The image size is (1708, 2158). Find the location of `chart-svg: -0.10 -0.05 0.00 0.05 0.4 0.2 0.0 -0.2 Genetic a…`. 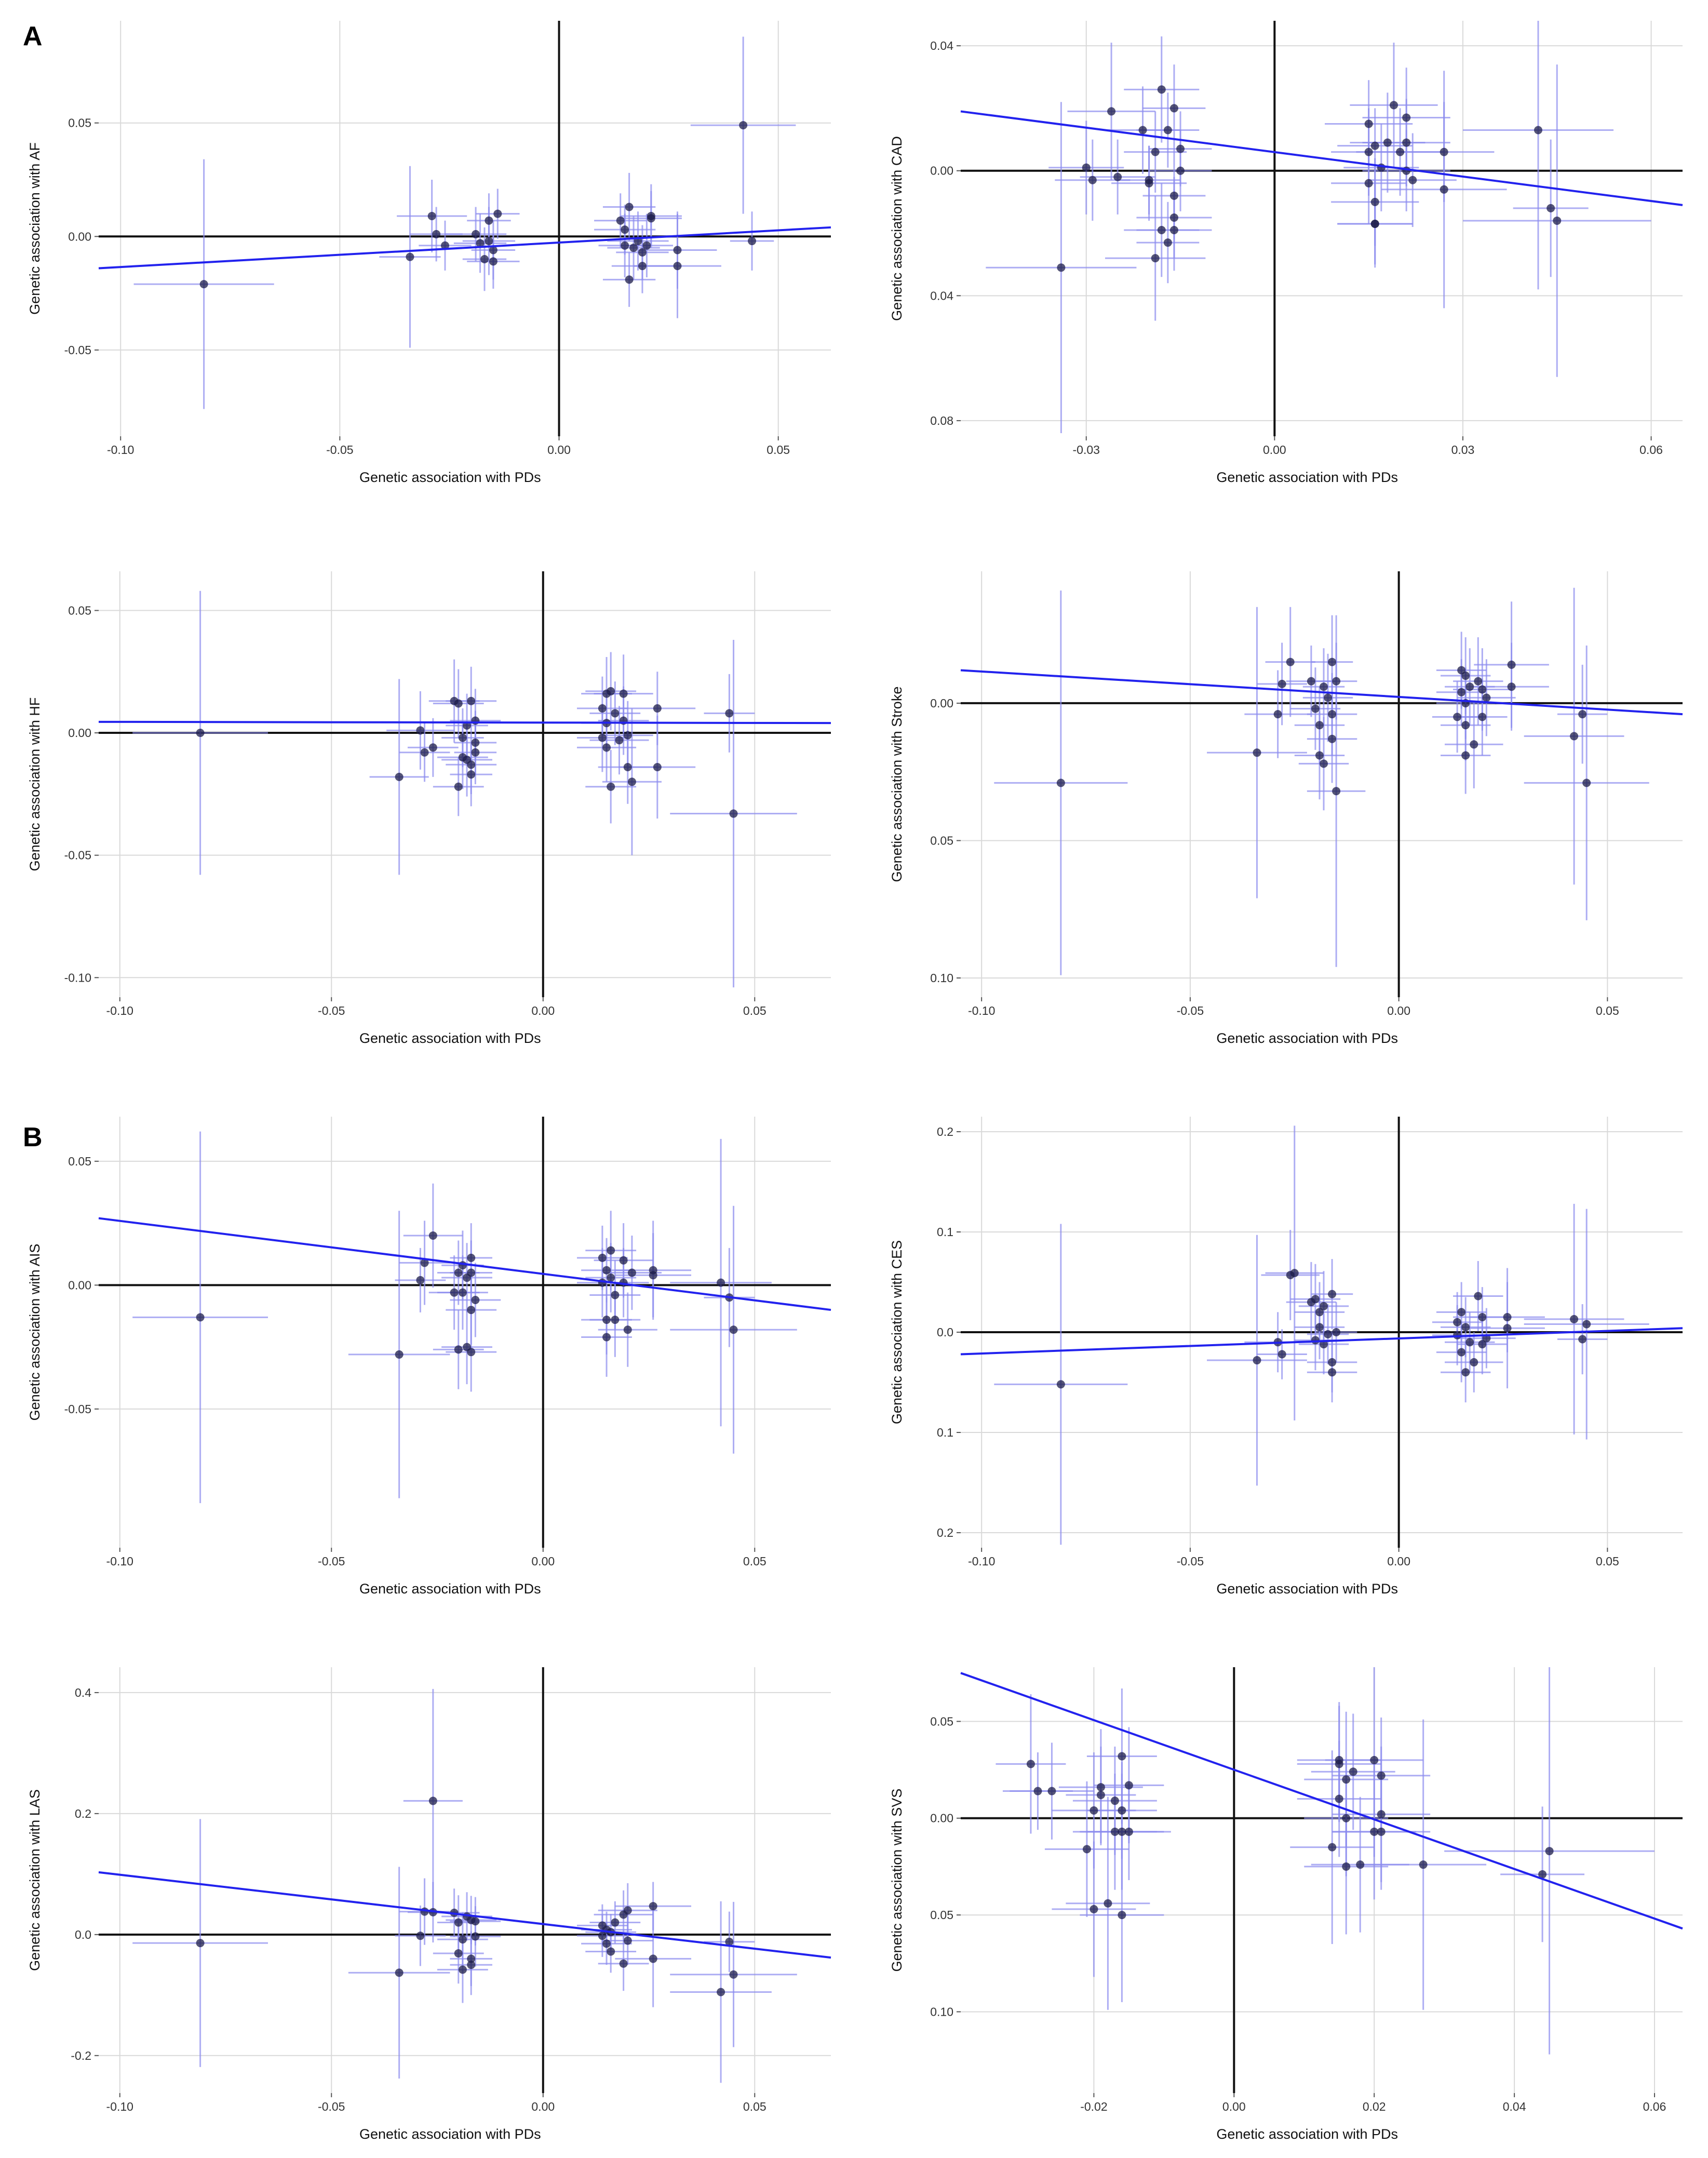

chart-svg: -0.10 -0.05 0.00 0.05 0.4 0.2 0.0 -0.2 Genetic a… is located at coordinates (429, 1904).